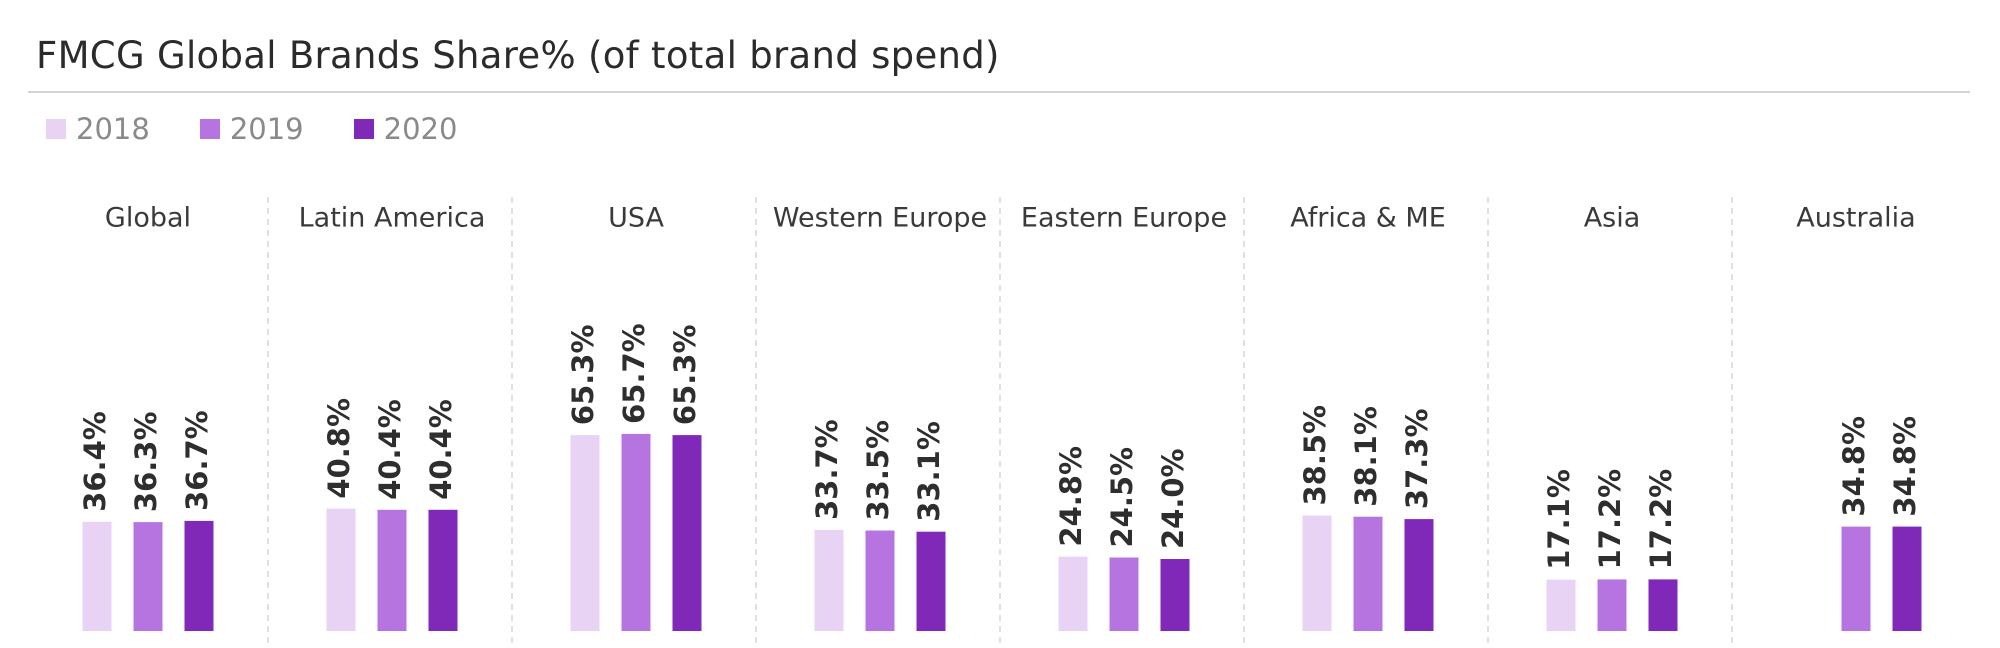  What do you see at coordinates (1122, 497) in the screenshot?
I see `data-label-eastern-europe-2019: 24.5%` at bounding box center [1122, 497].